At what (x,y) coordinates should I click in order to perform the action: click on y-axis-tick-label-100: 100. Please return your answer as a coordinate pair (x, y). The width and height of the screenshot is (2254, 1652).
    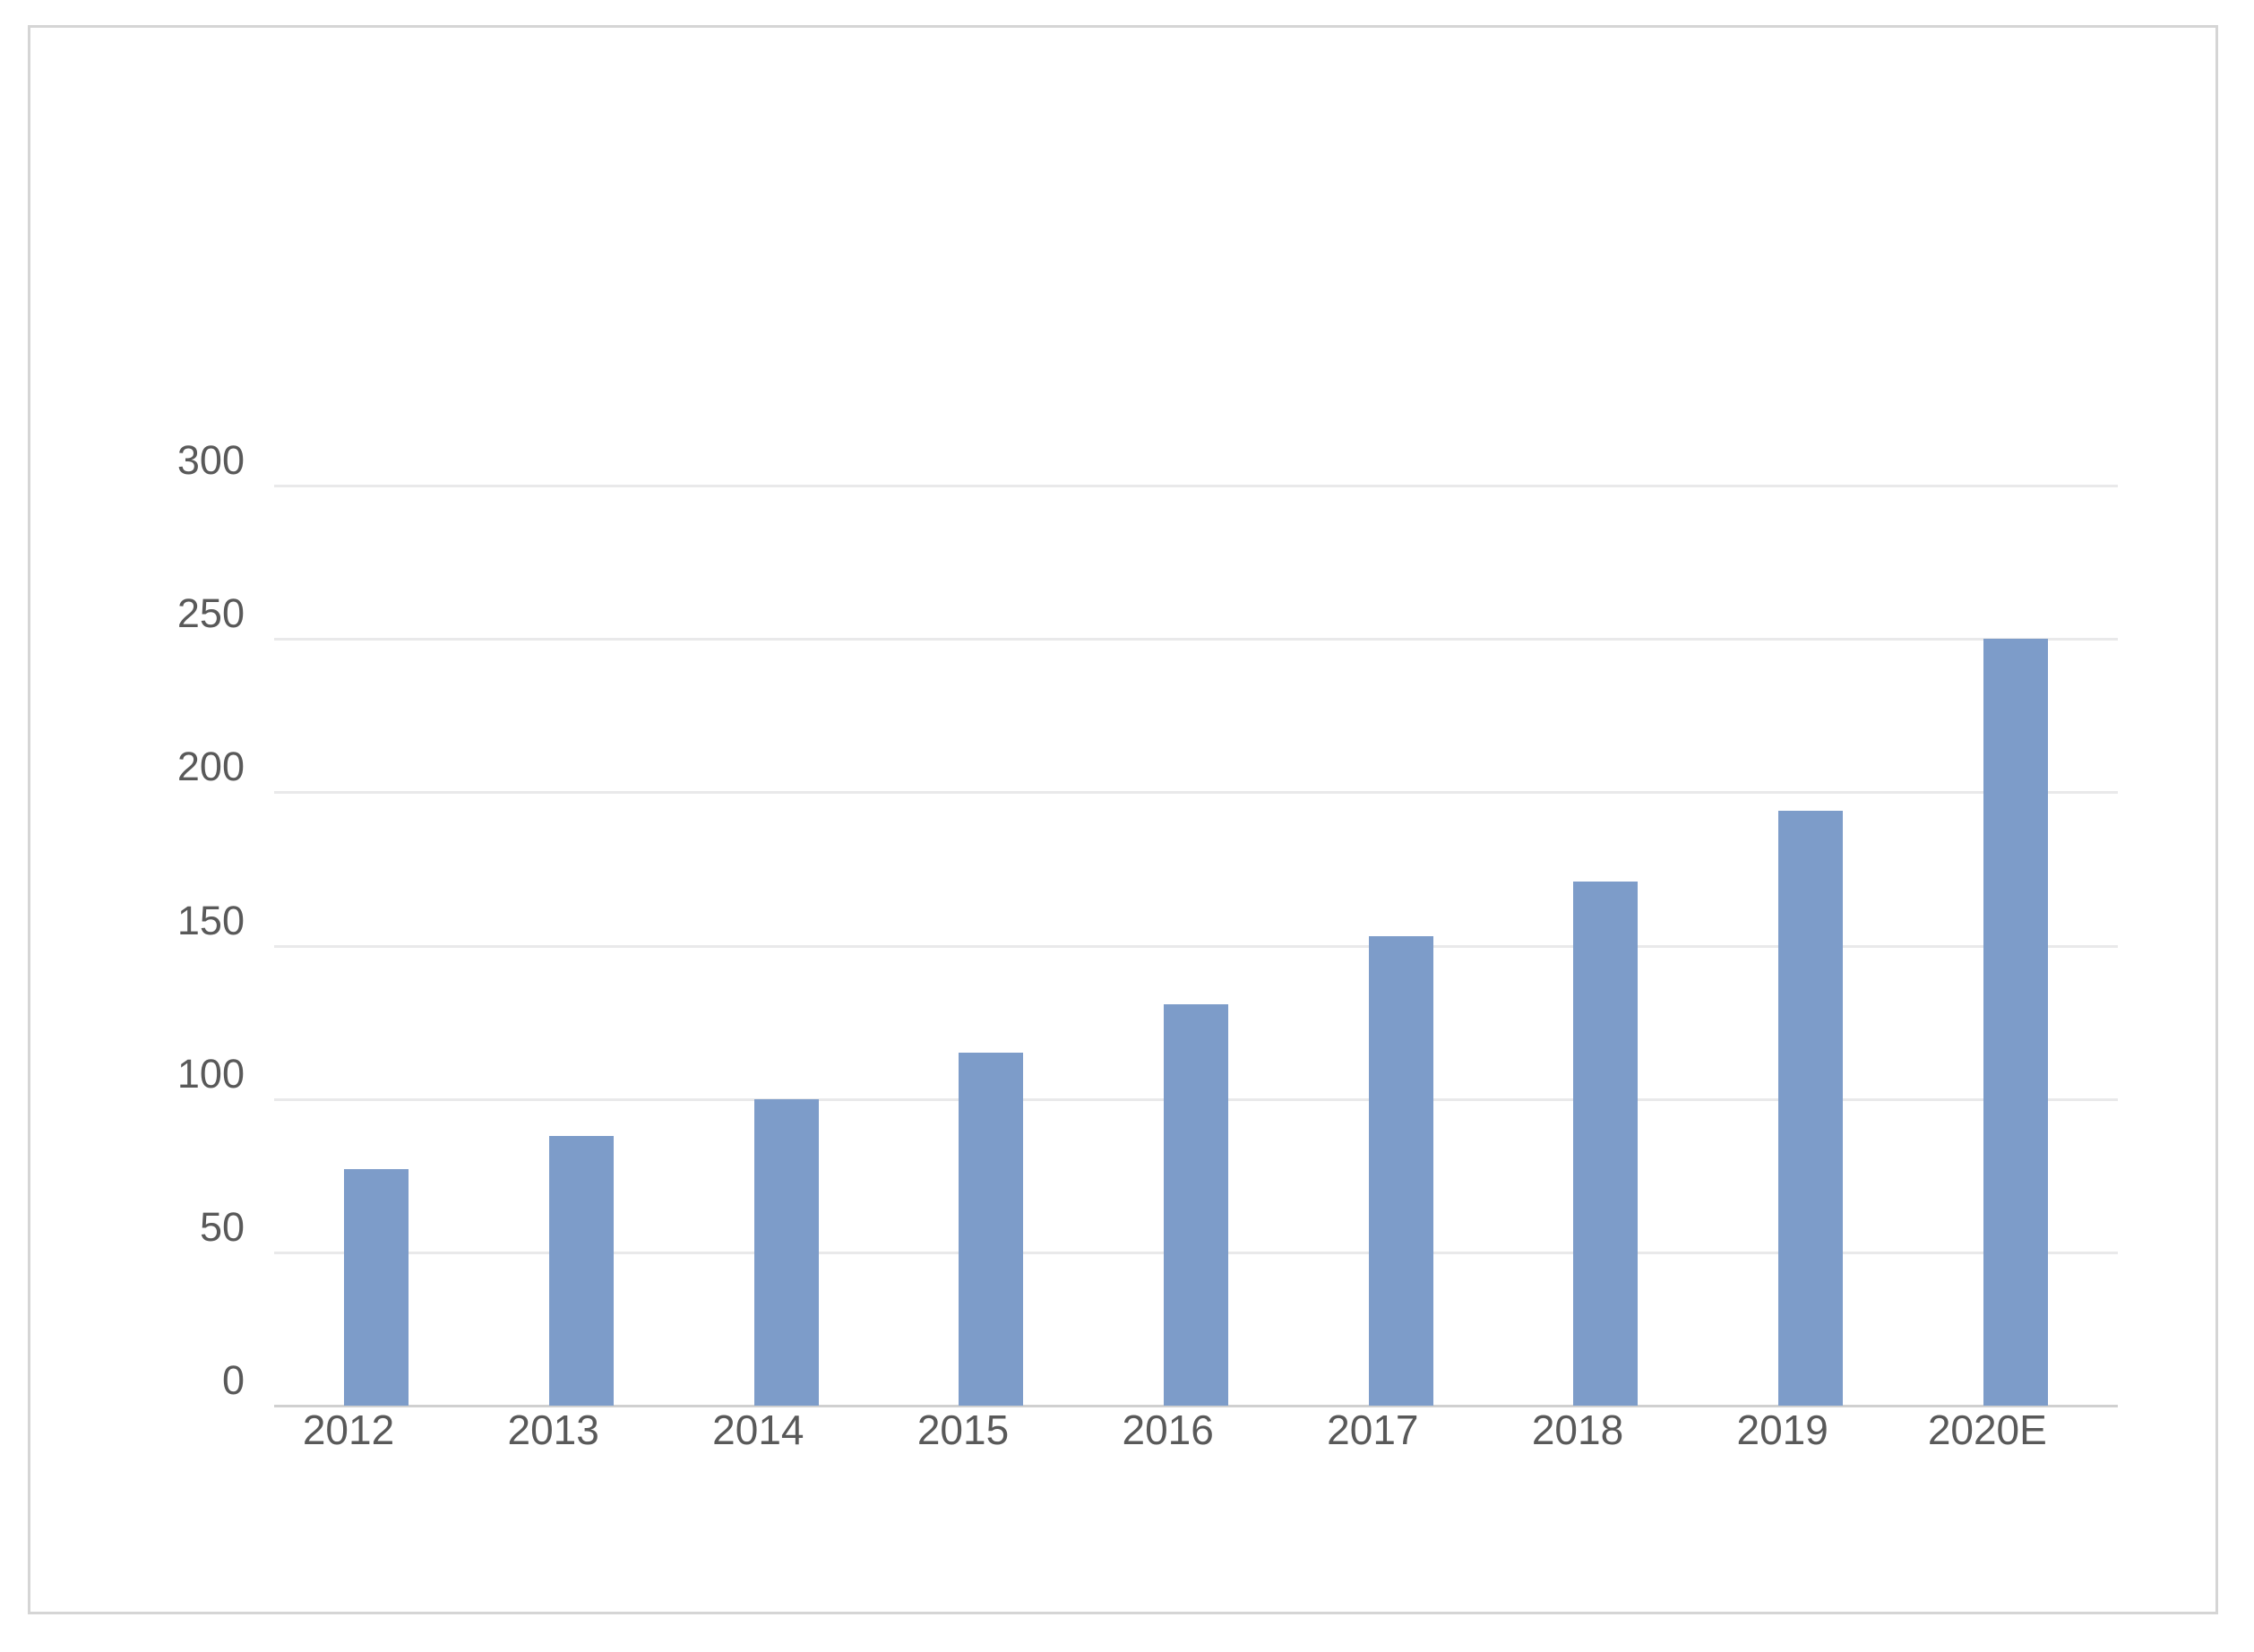
    Looking at the image, I should click on (210, 1074).